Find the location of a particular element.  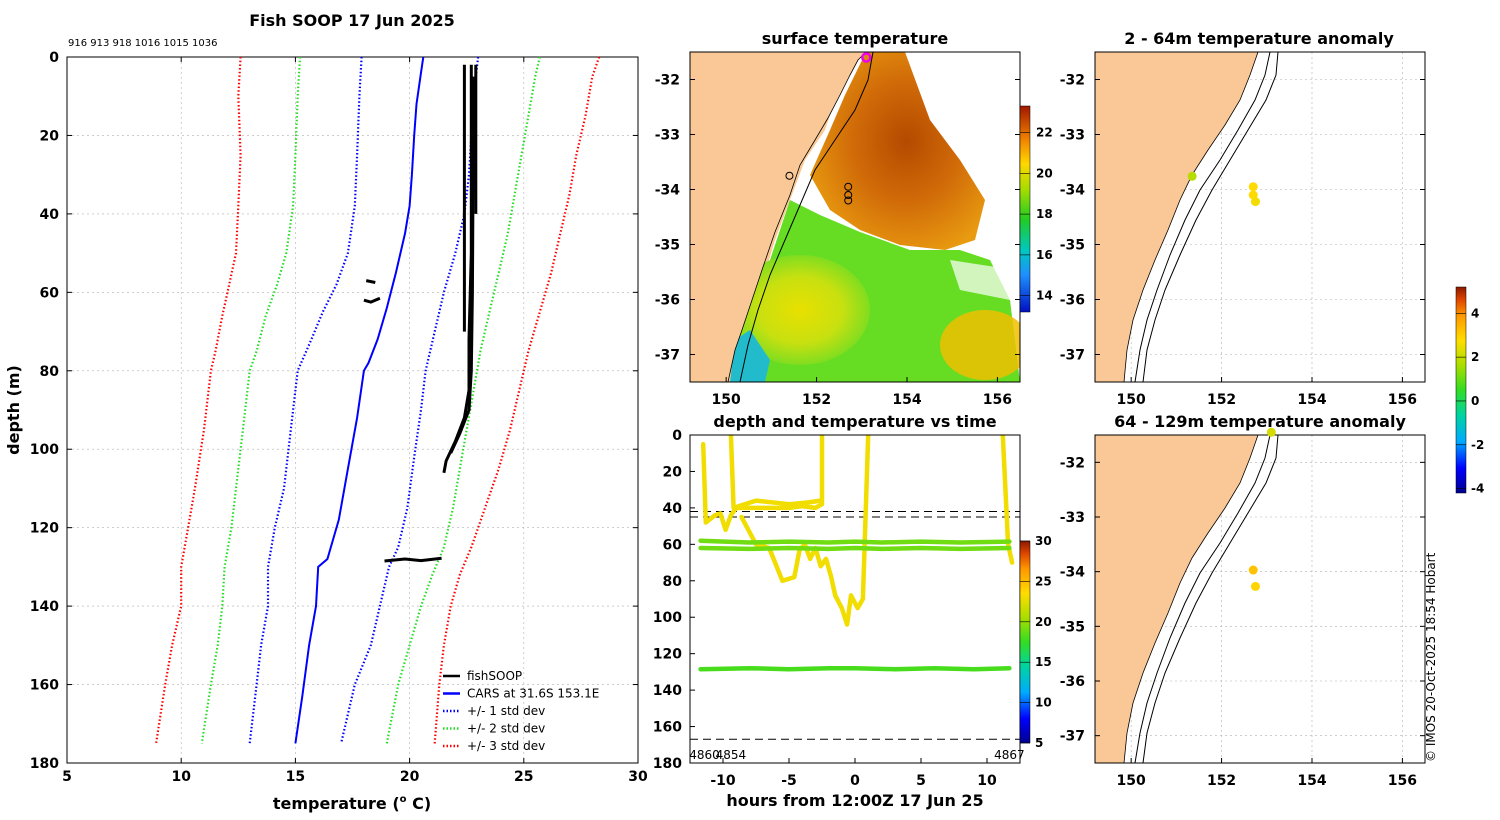

map-xtick-label: 150 is located at coordinates (726, 400).